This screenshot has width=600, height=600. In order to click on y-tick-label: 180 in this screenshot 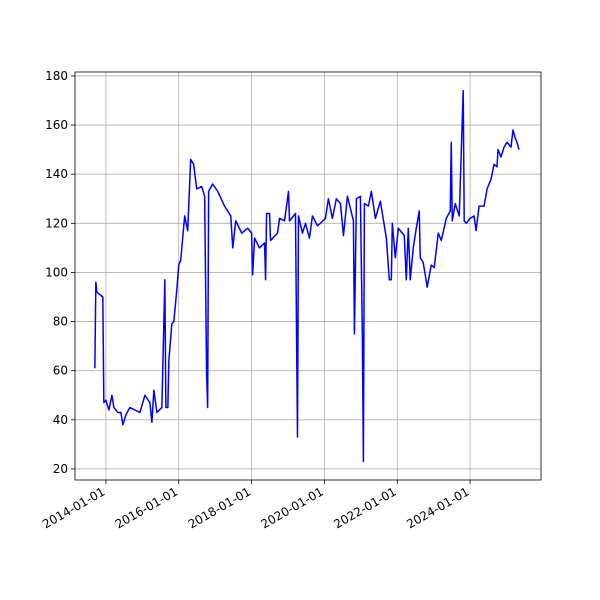, I will do `click(56, 76)`.